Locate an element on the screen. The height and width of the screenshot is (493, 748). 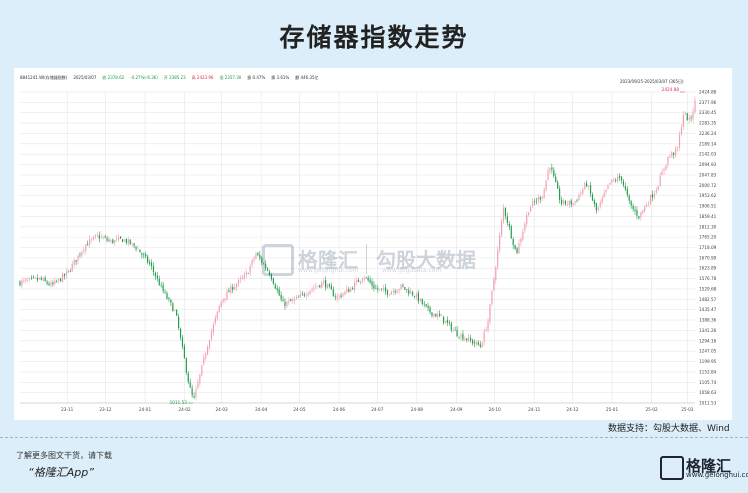
stats-date: 2025/03/07 is located at coordinates (85, 77).